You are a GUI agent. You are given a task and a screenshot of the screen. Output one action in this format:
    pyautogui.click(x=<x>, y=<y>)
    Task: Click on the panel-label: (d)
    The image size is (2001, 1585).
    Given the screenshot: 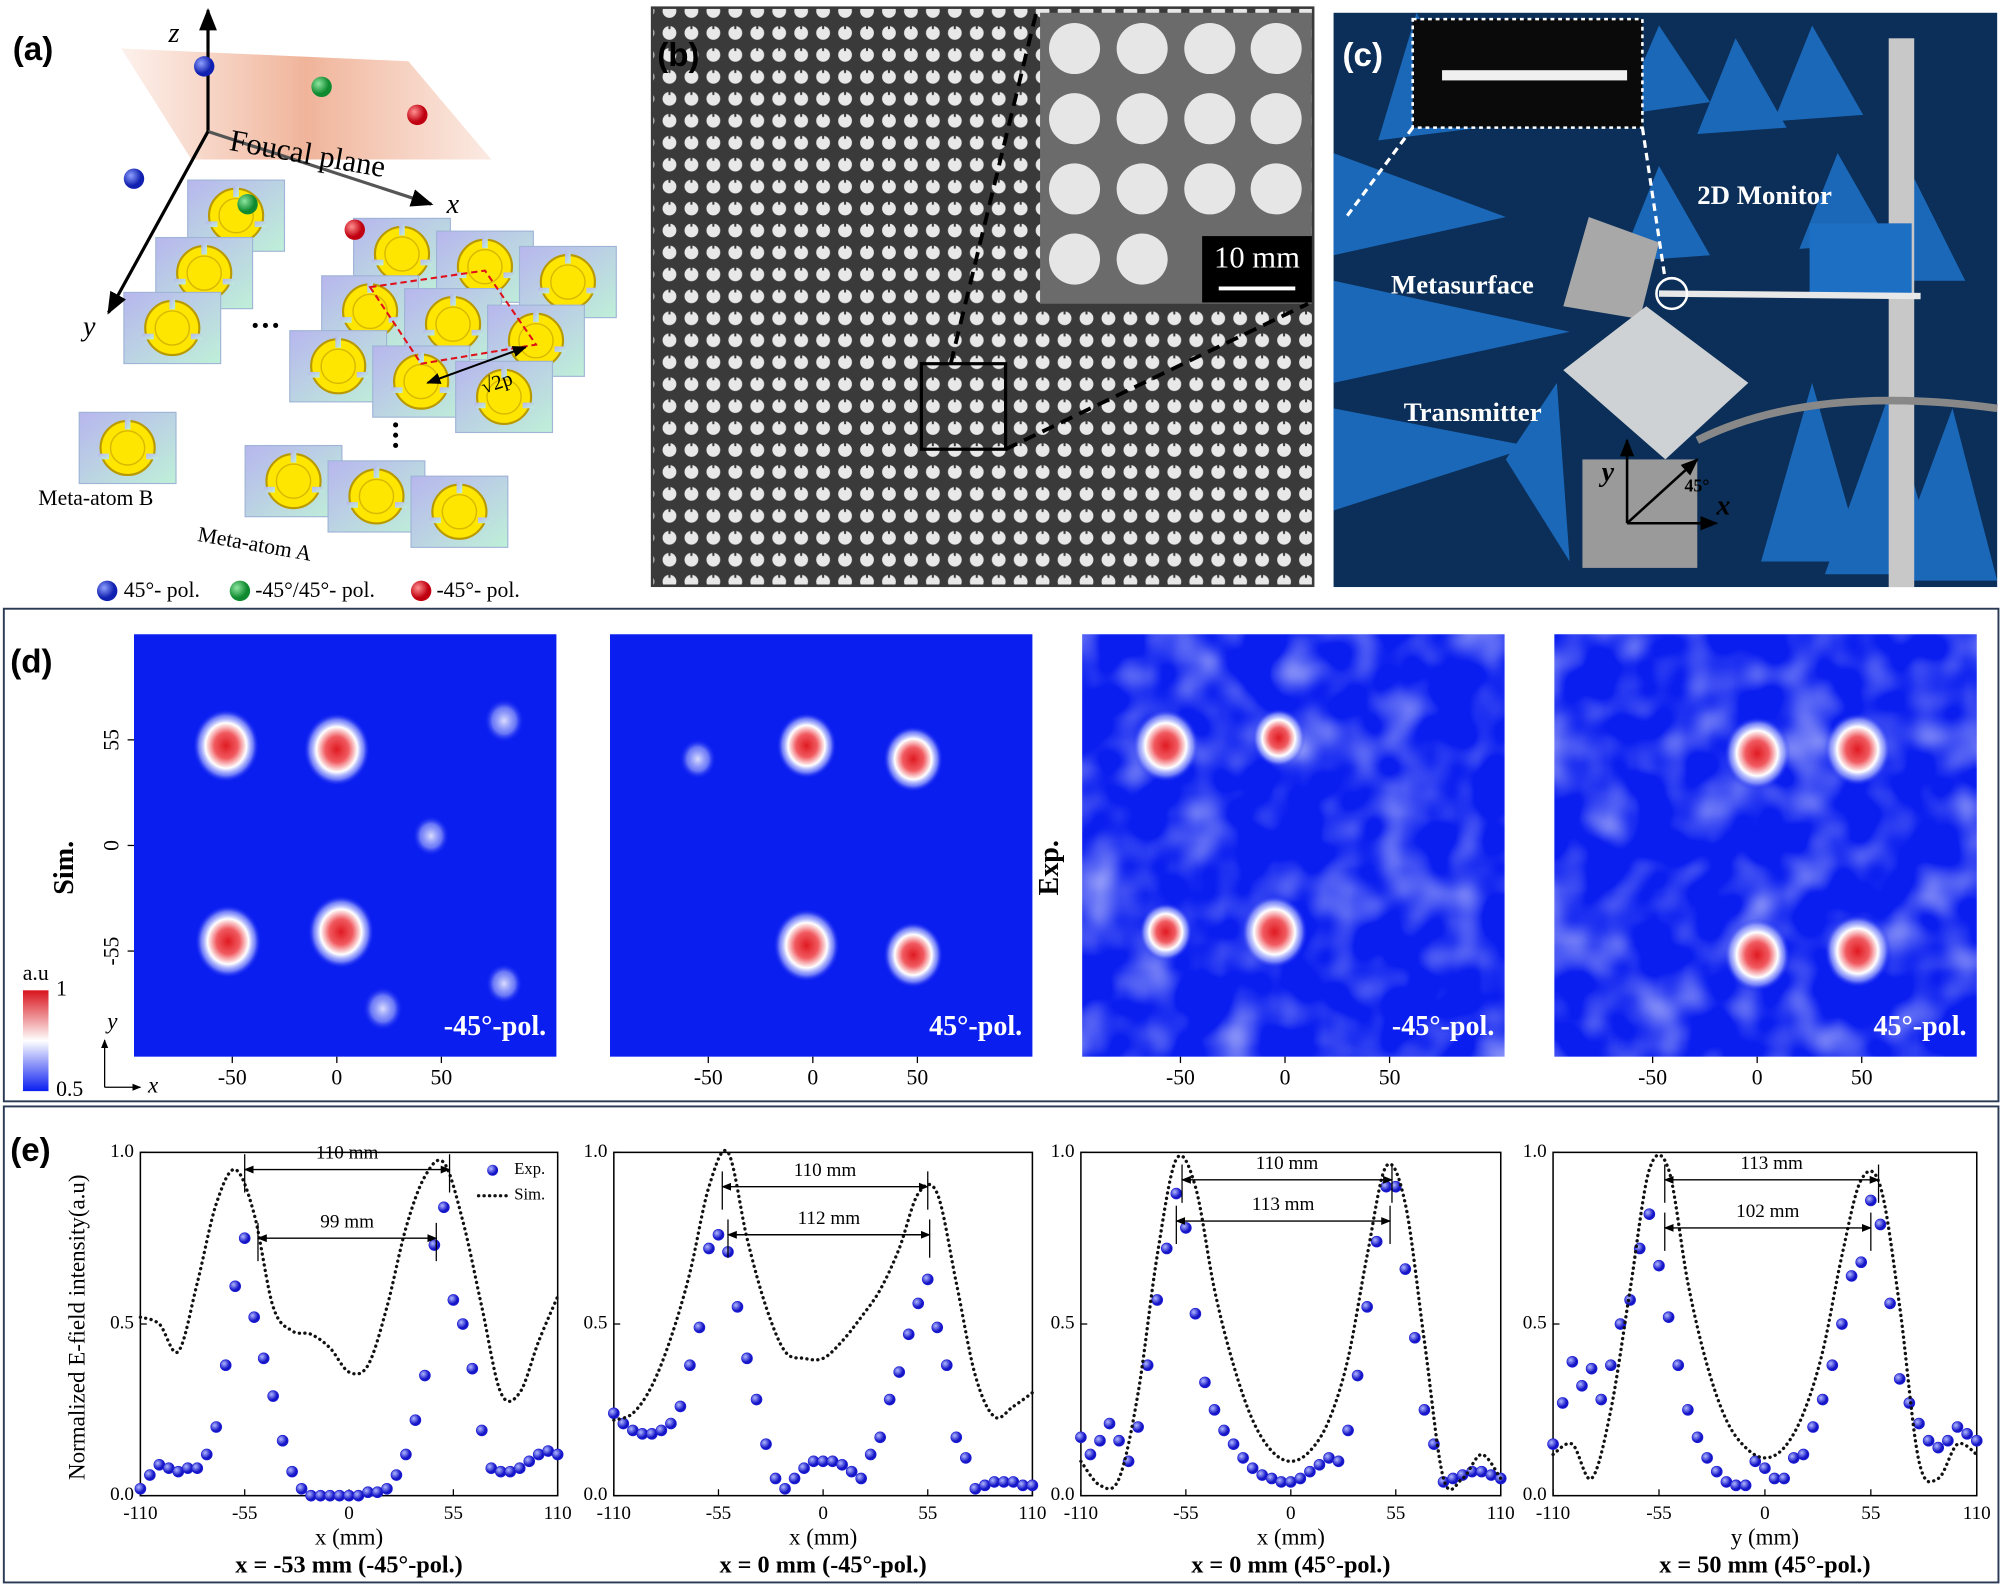 What is the action you would take?
    pyautogui.click(x=31, y=661)
    